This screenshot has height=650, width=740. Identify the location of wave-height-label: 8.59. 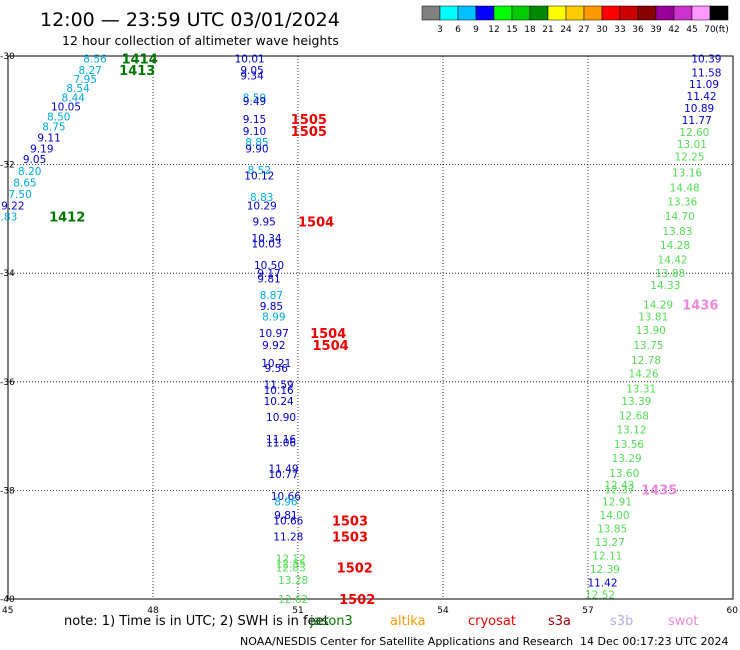
(254, 98).